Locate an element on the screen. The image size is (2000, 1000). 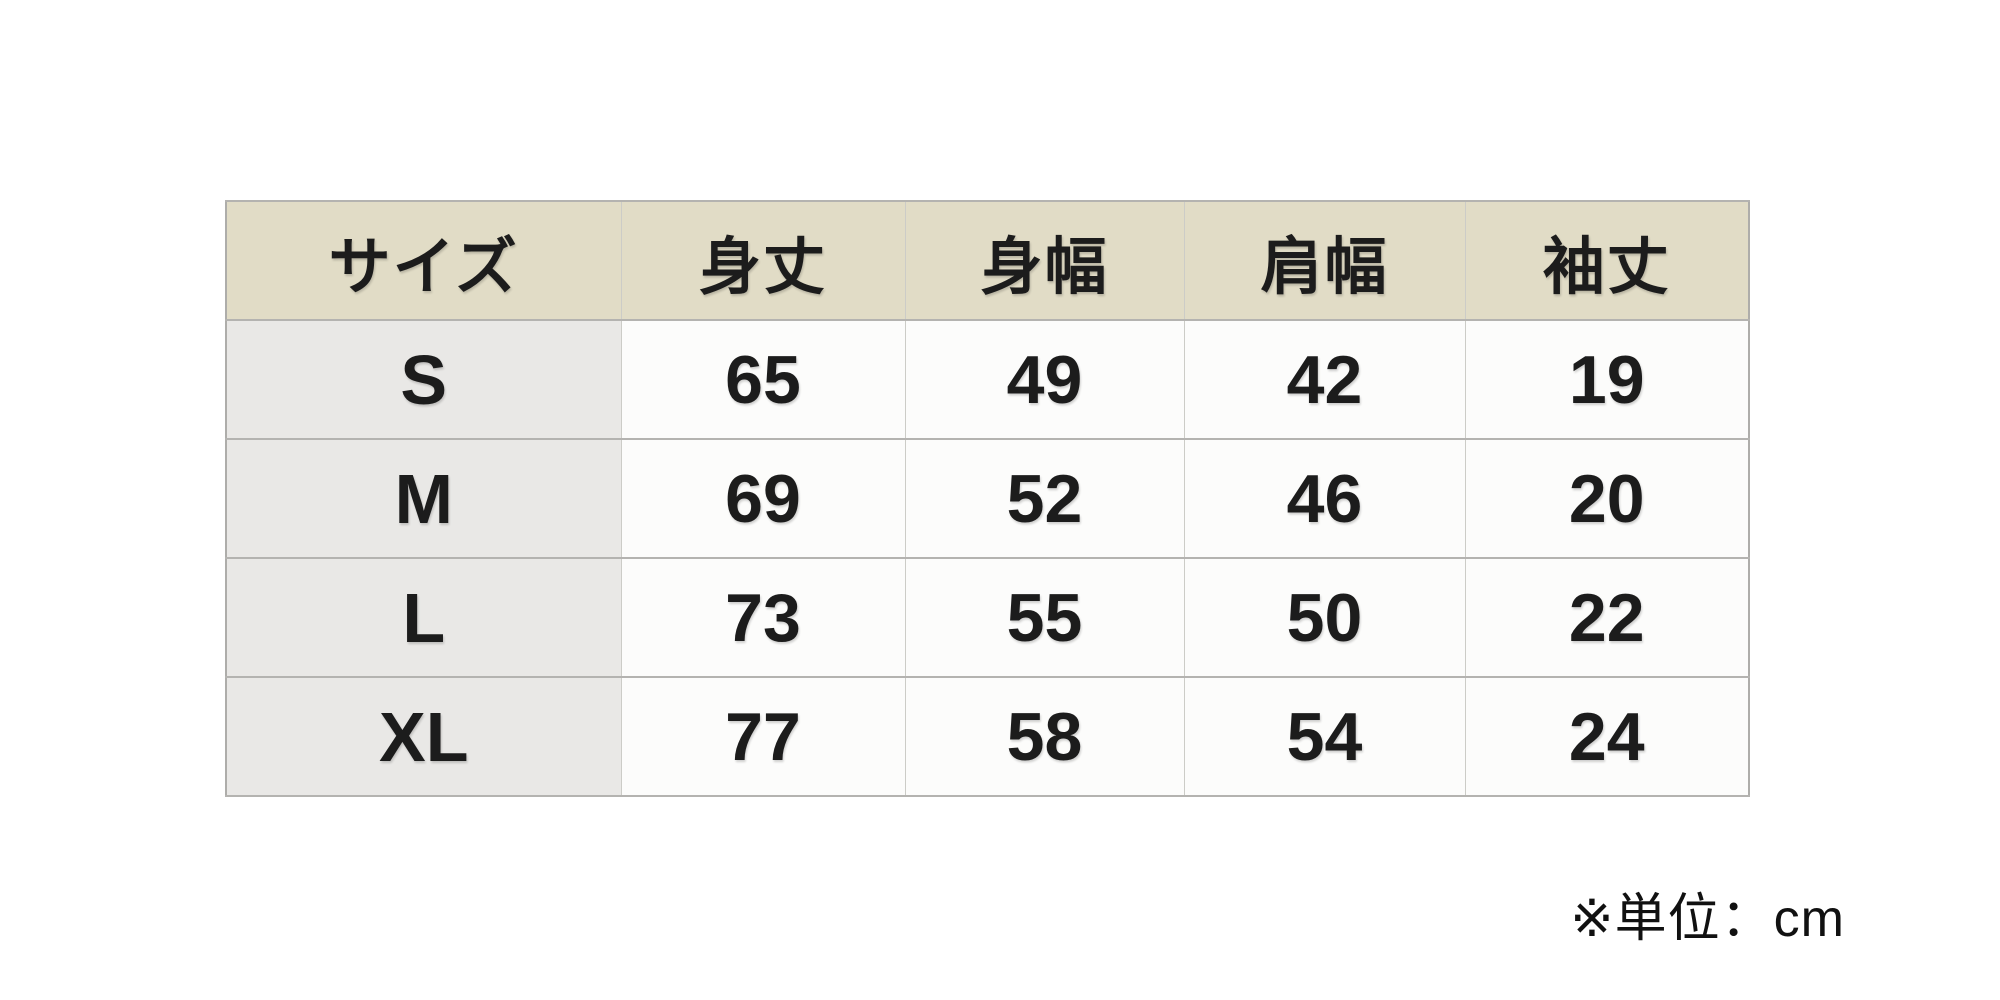
table-row-xl: XL 77 58 54 24 is located at coordinates (987, 736).